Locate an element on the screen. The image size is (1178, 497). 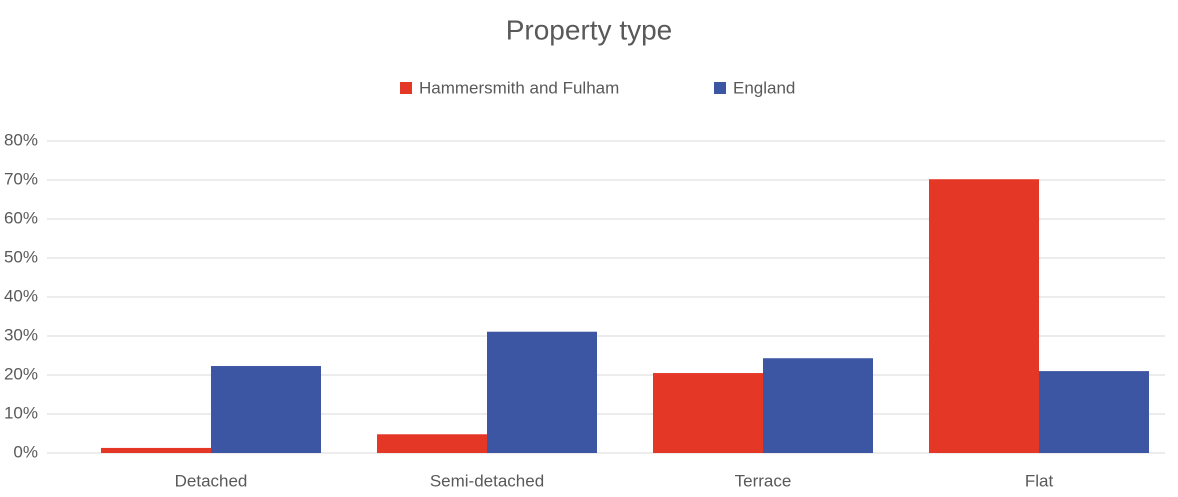
x-tick-label: Flat is located at coordinates (1039, 480).